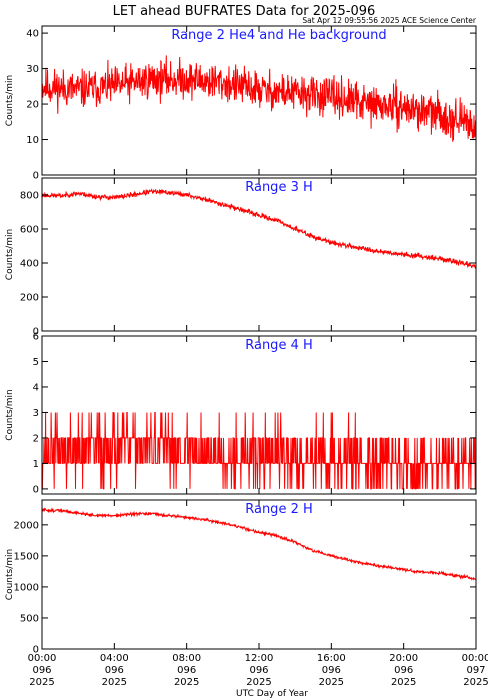 The width and height of the screenshot is (488, 700). I want to click on x-tick-label: 16:00, so click(331, 658).